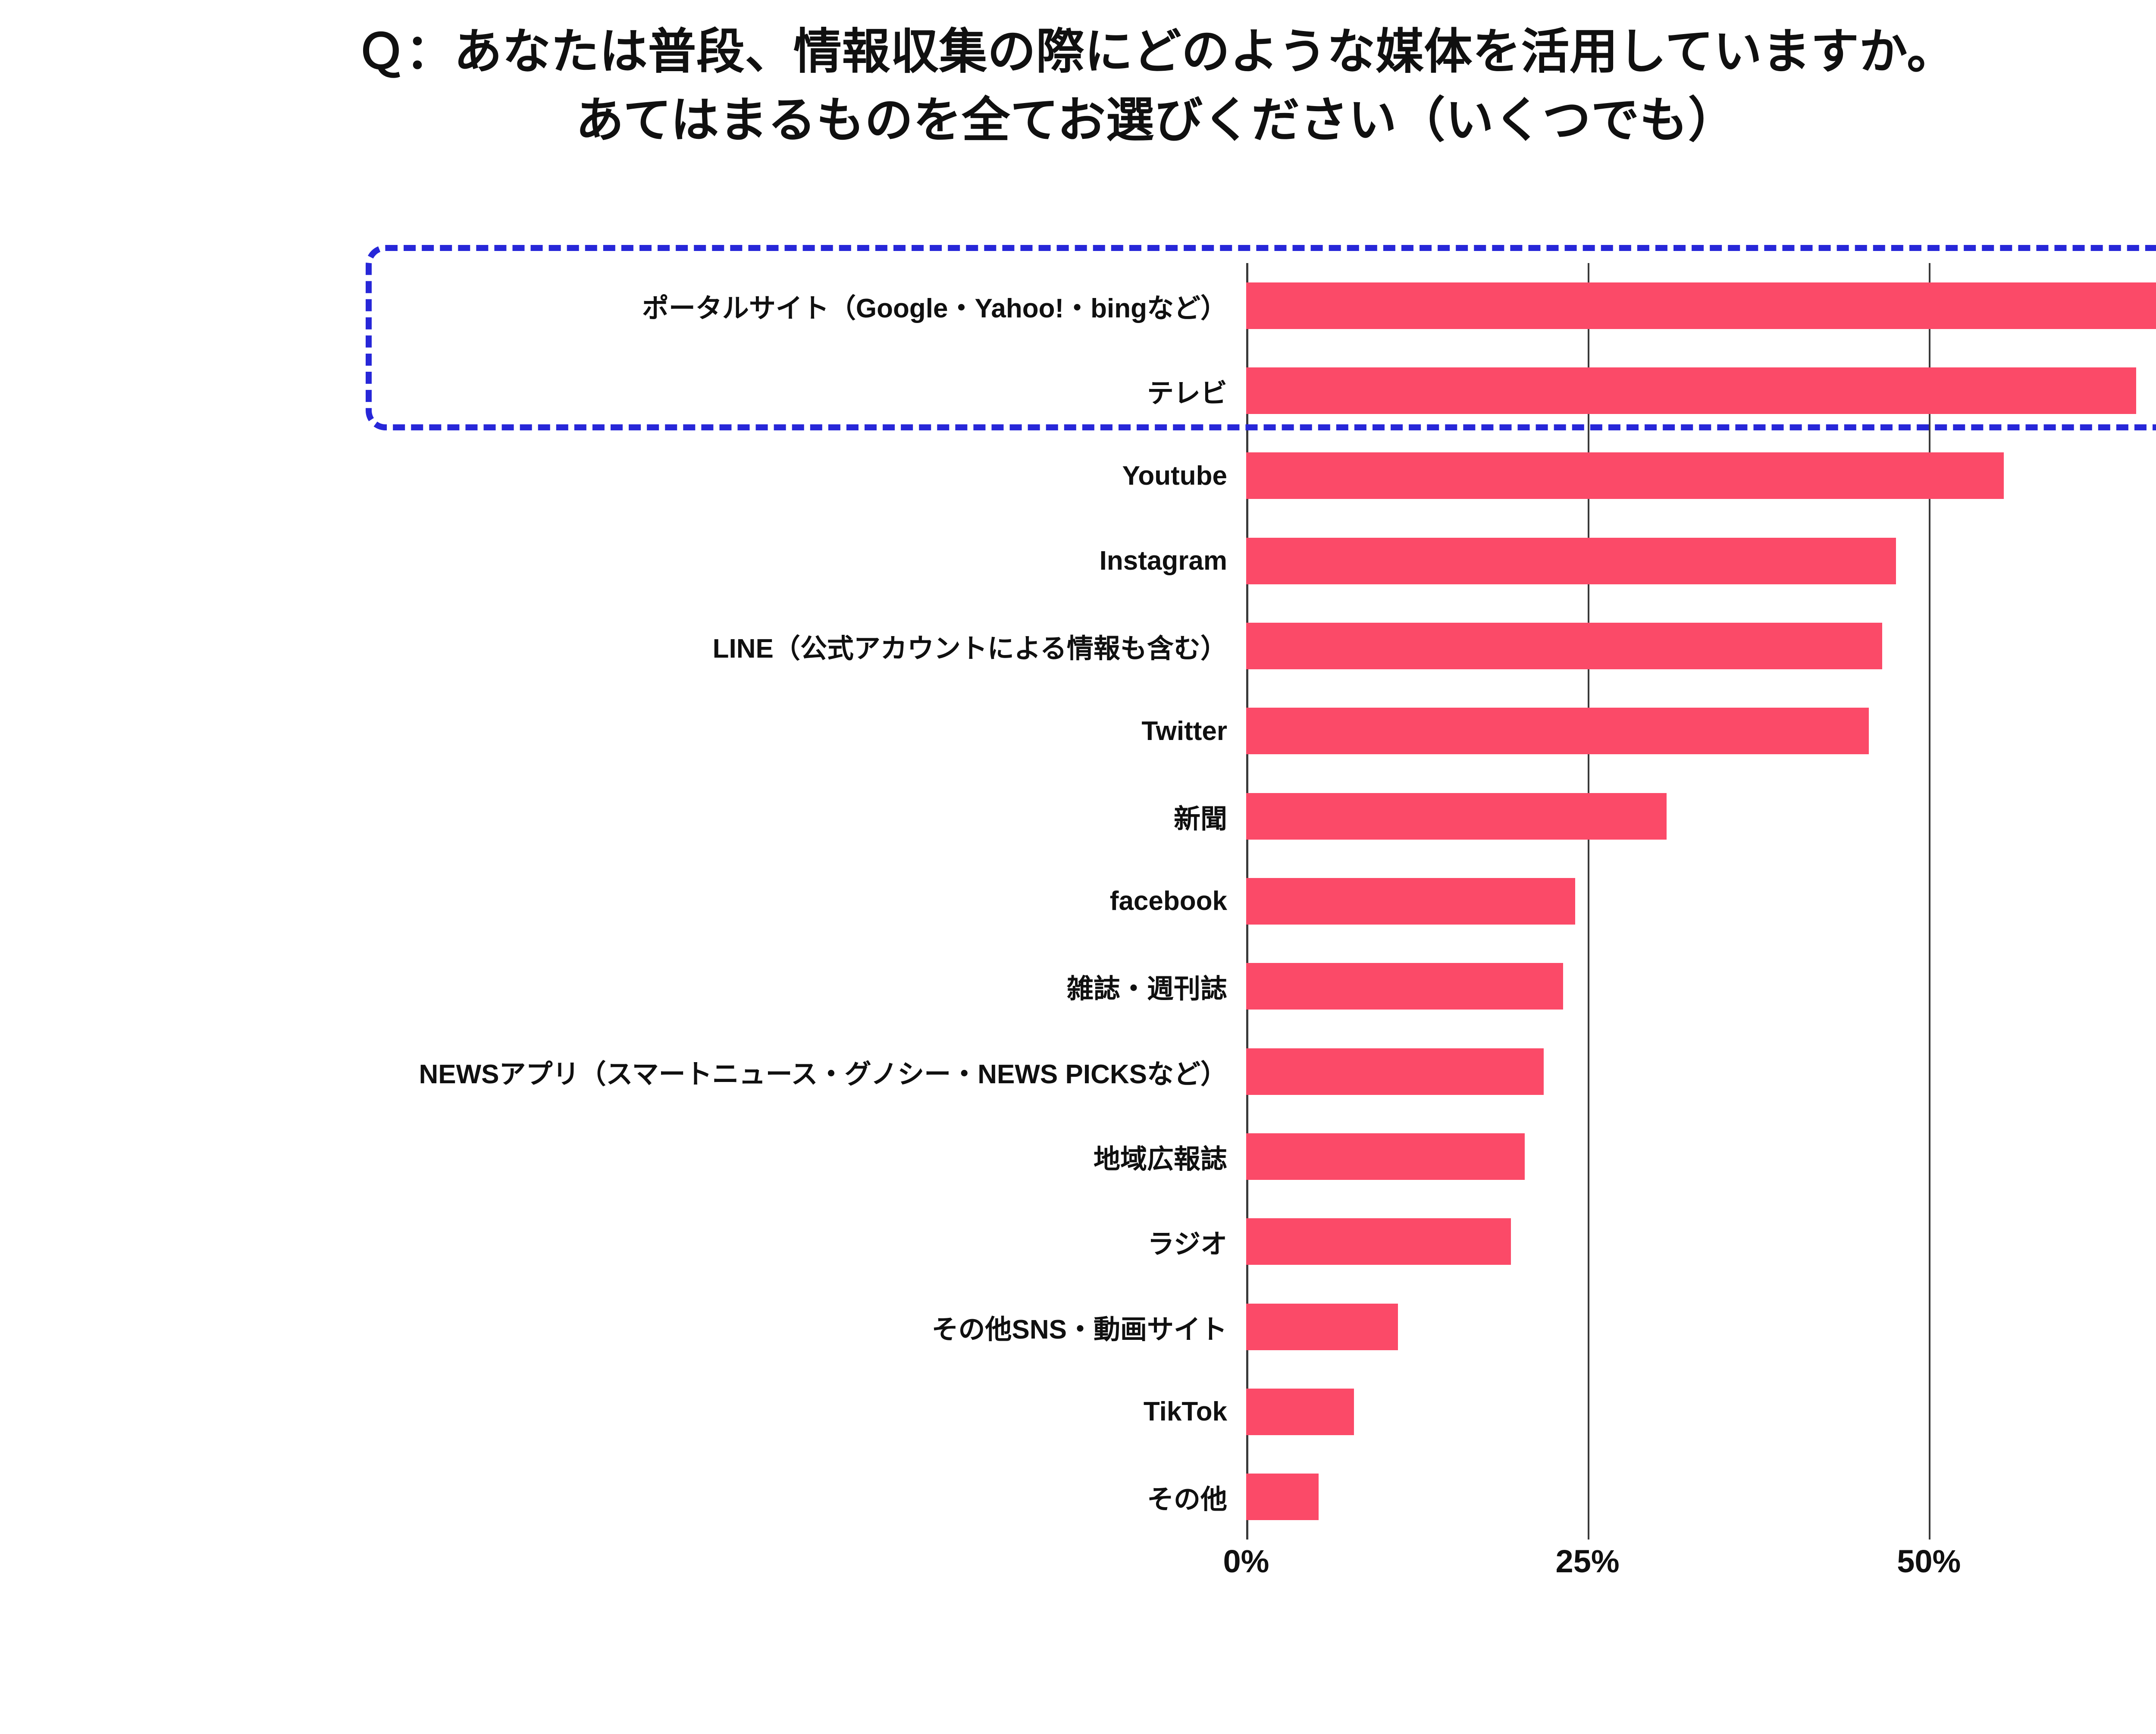  What do you see at coordinates (1156, 120) in the screenshot?
I see `title-line-2: あてはまるものを全てお選びください（いくつでも）` at bounding box center [1156, 120].